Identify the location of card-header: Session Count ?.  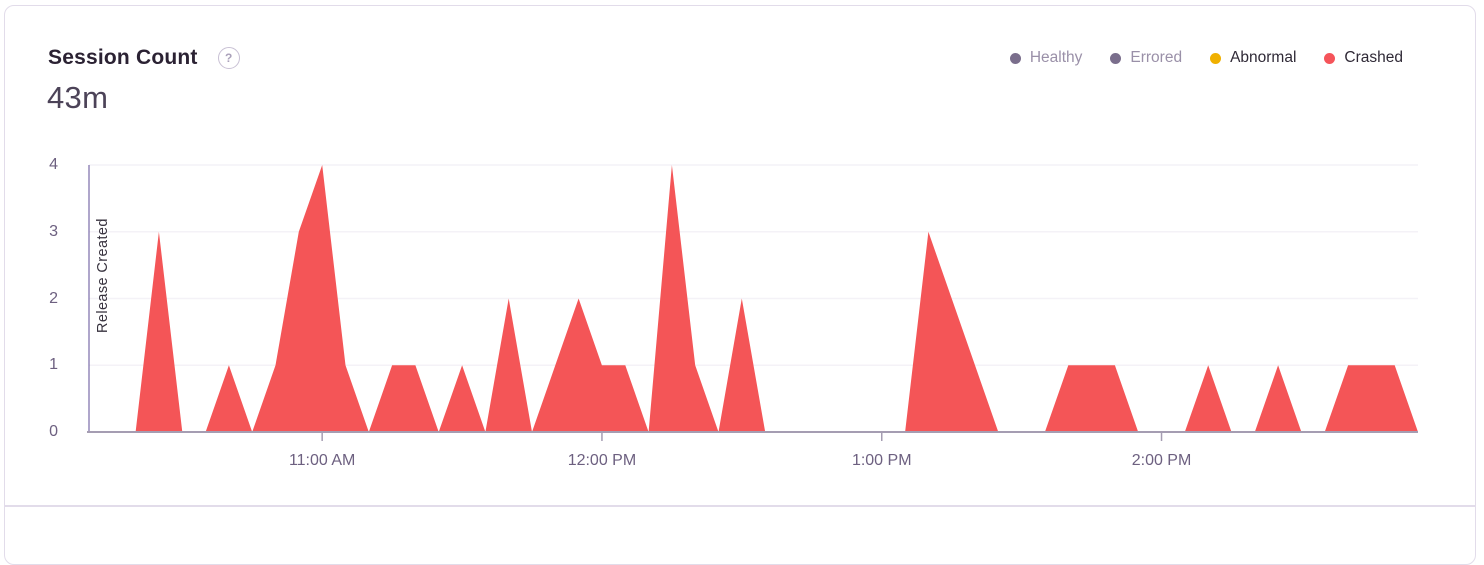
(144, 58).